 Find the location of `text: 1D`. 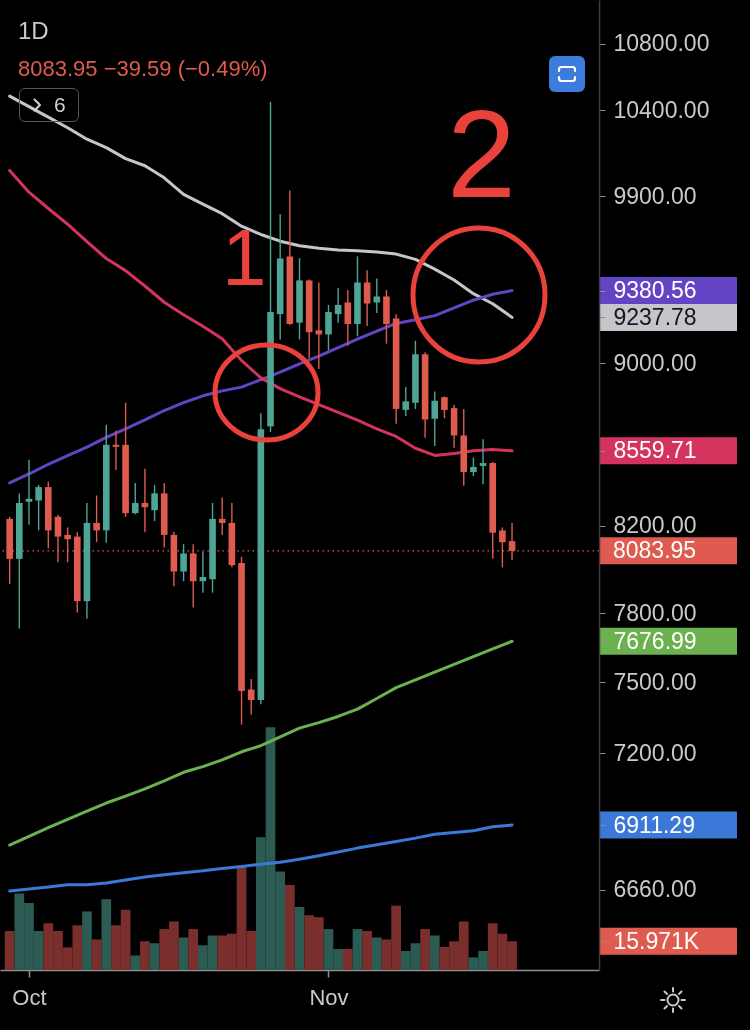

text: 1D is located at coordinates (33, 31).